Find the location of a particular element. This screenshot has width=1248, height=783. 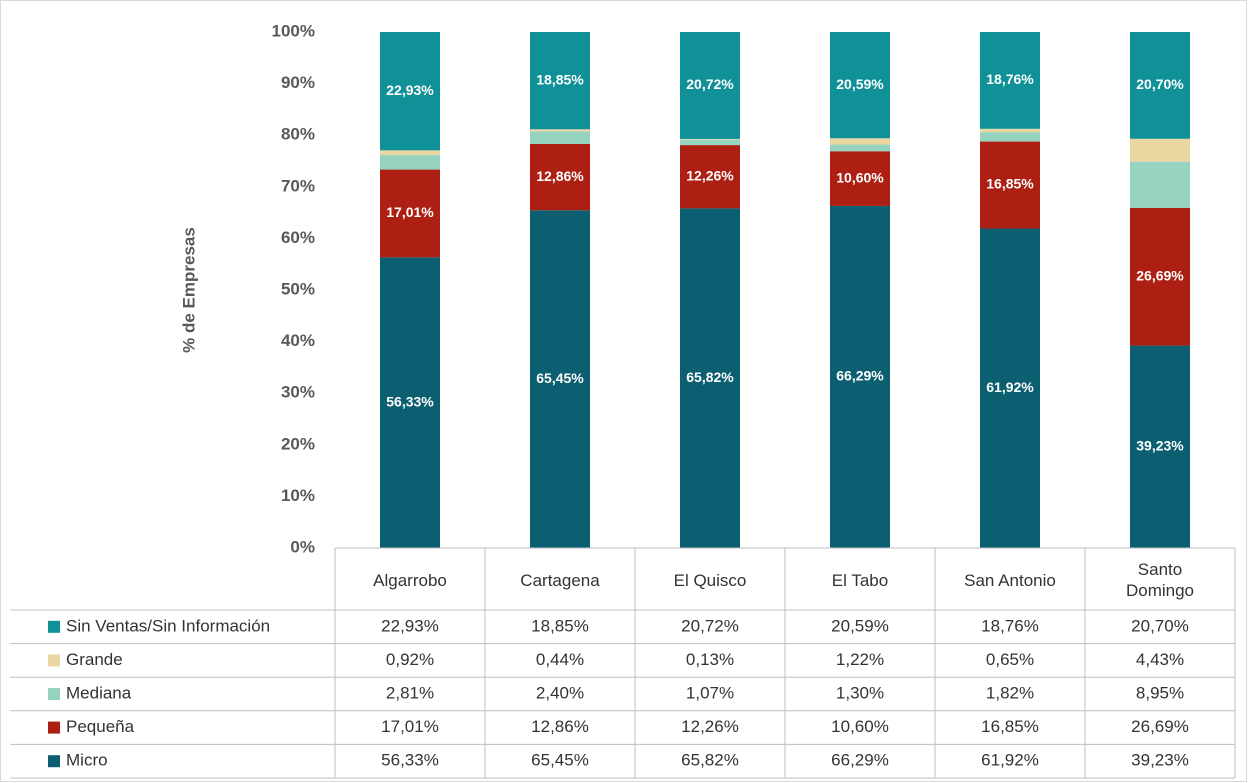

table-cell: 0,44% is located at coordinates (560, 659).